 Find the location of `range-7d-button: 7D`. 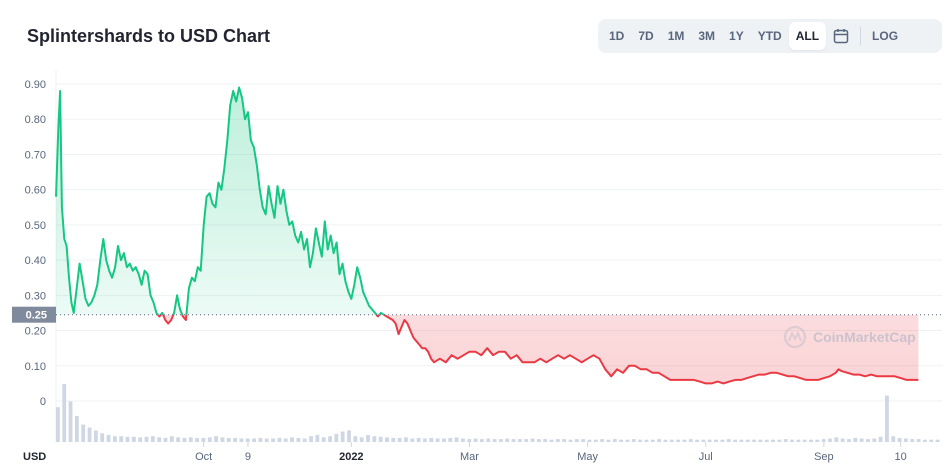

range-7d-button: 7D is located at coordinates (646, 36).